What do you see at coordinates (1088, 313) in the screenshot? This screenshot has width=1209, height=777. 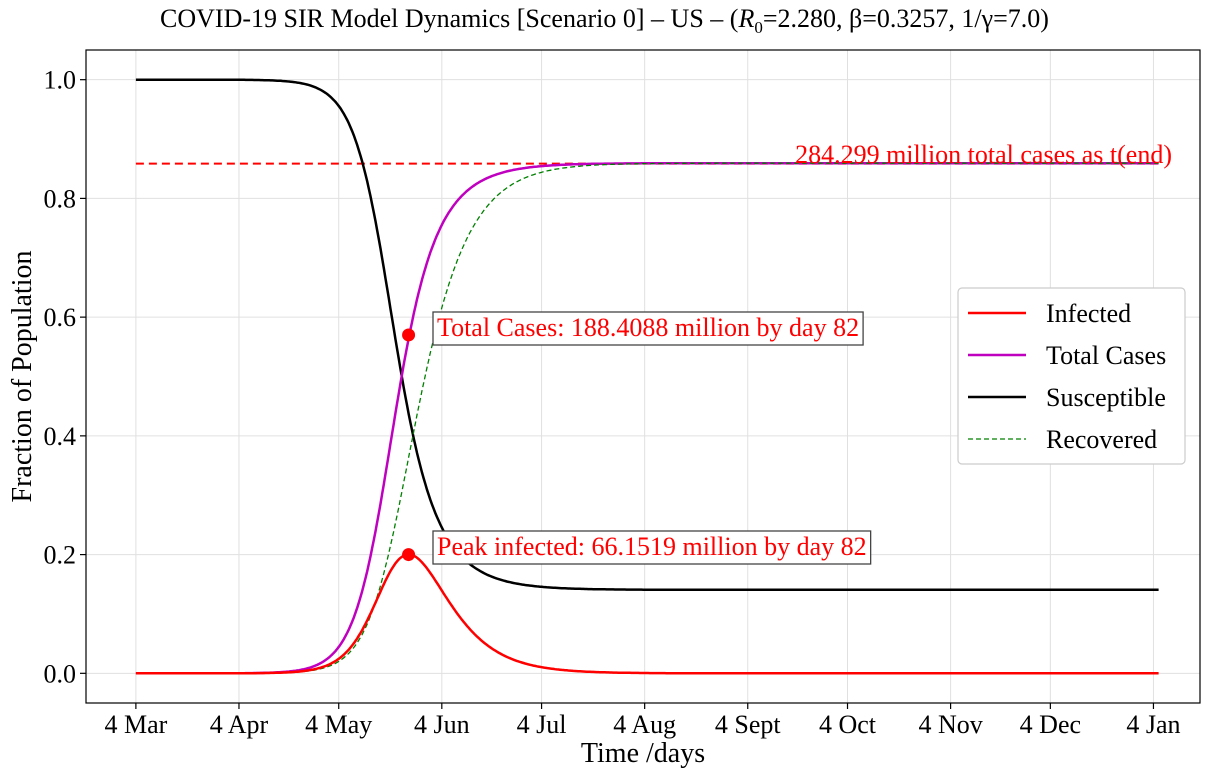 I see `legend-label: Infected` at bounding box center [1088, 313].